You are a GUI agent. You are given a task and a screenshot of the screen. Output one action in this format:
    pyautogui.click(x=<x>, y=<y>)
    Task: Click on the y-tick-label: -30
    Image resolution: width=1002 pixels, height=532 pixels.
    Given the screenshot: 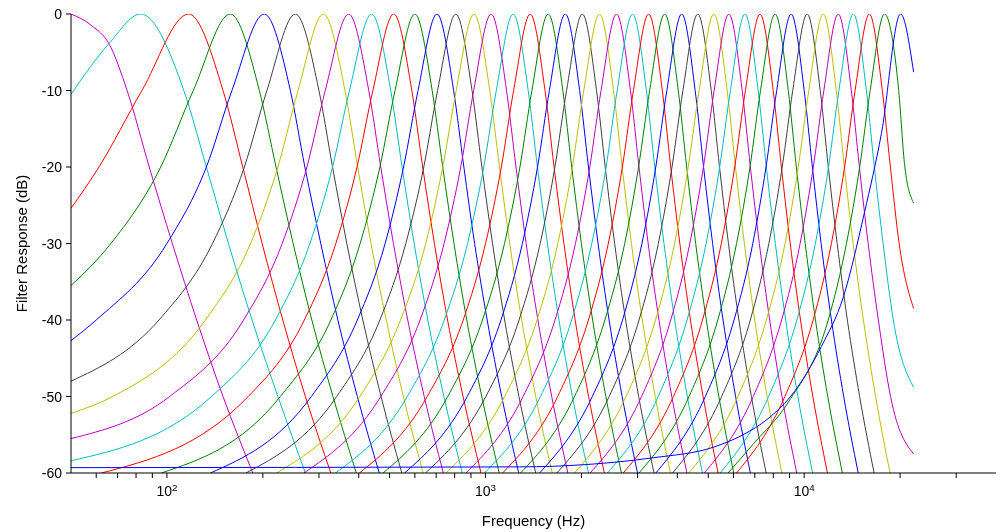 What is the action you would take?
    pyautogui.click(x=52, y=243)
    